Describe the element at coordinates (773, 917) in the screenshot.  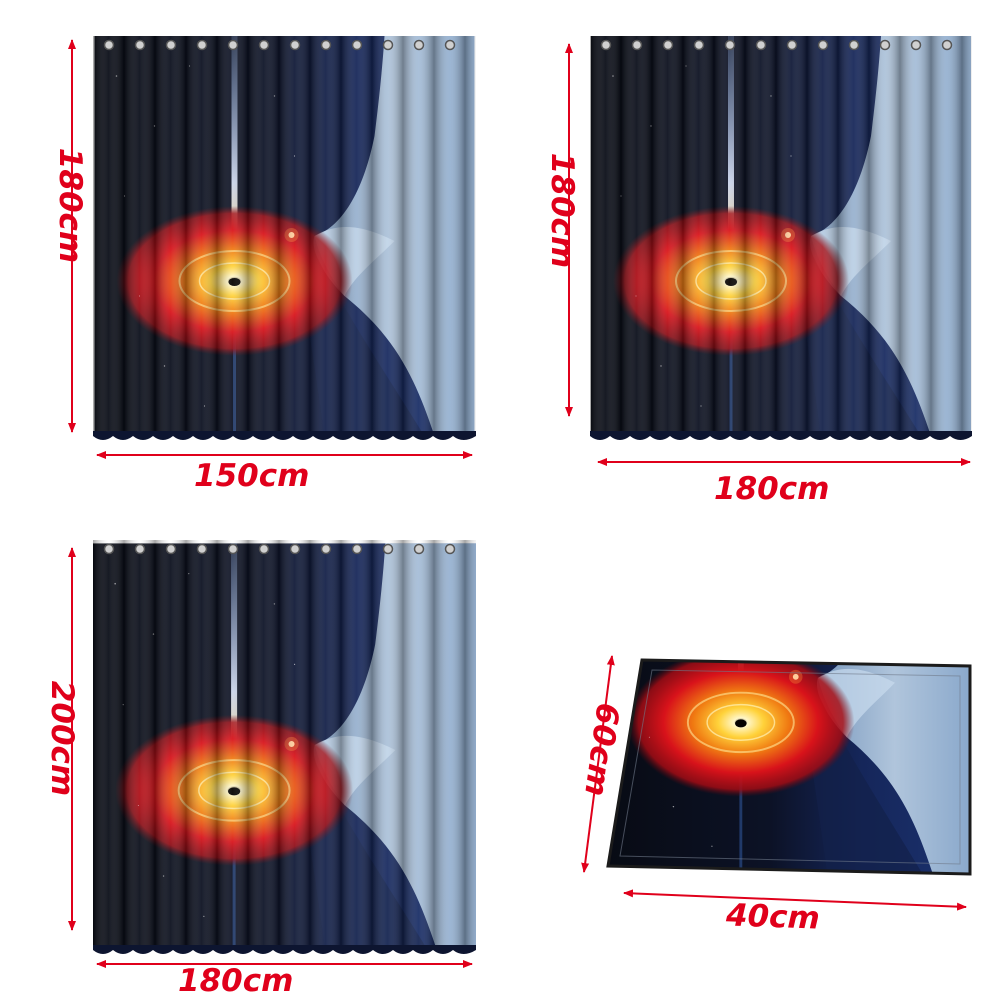
I see `width-label: 40cm` at that location.